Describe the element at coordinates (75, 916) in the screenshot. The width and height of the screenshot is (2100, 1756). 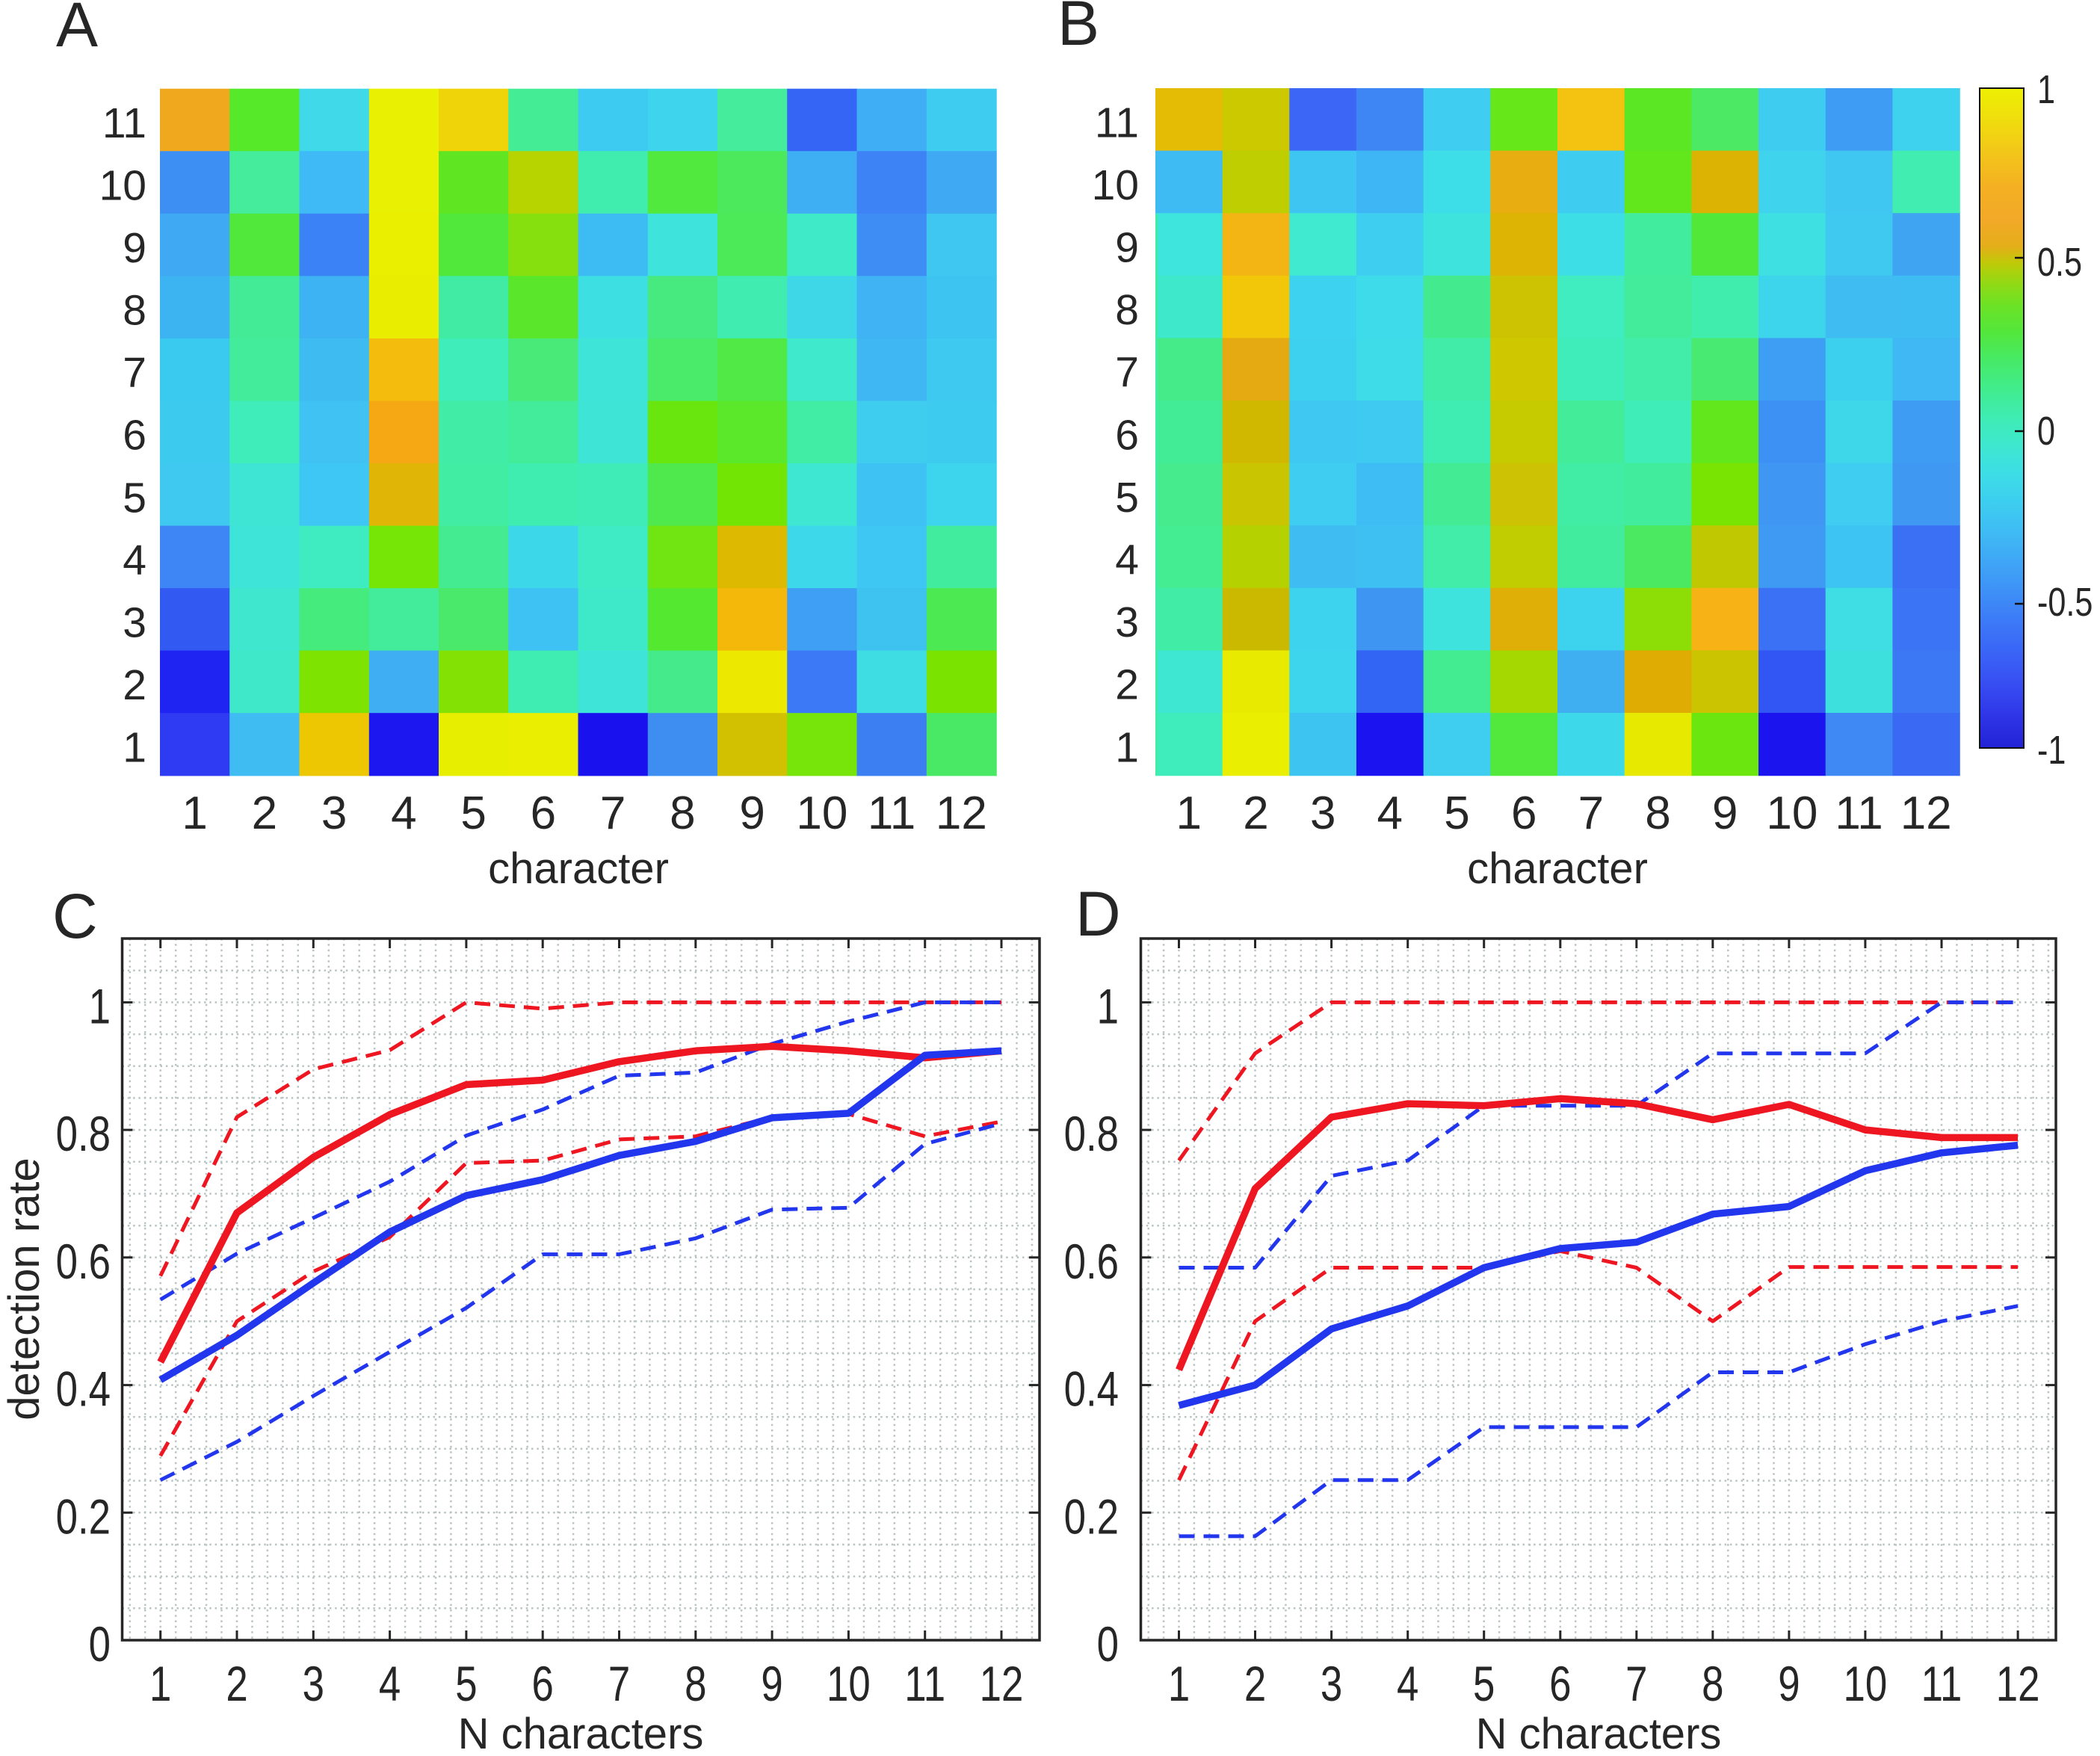
I see `svg-text: C` at that location.